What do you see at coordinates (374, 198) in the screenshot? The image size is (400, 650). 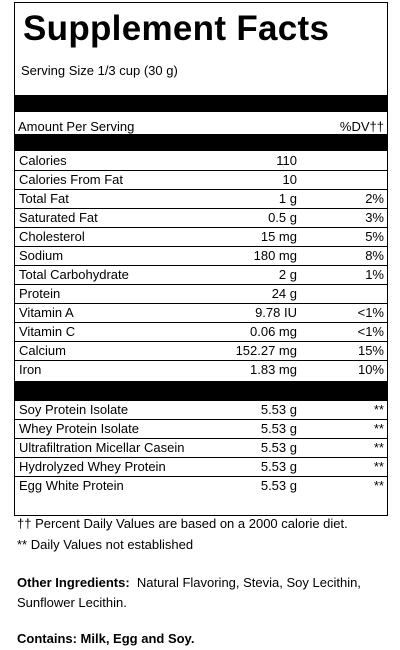 I see `daily-value: 2%` at bounding box center [374, 198].